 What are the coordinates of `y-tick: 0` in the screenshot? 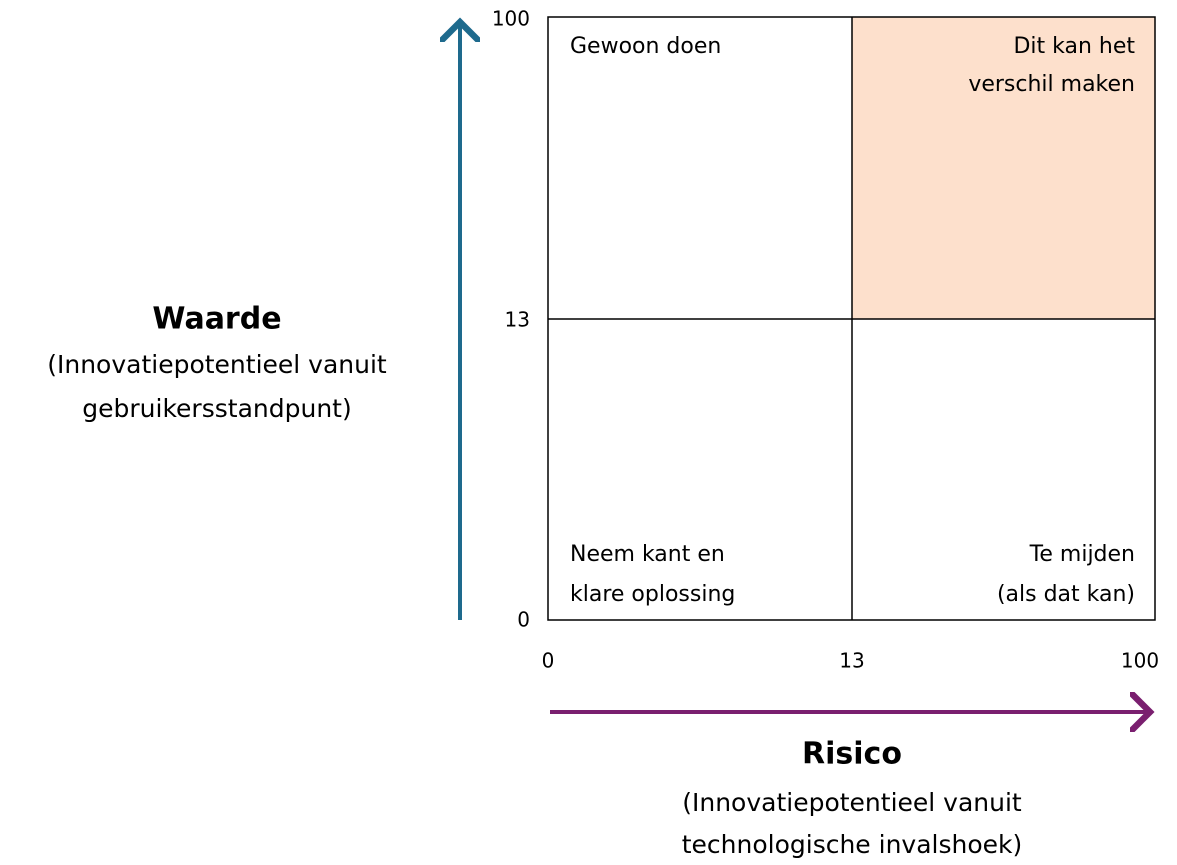 It's located at (523, 620).